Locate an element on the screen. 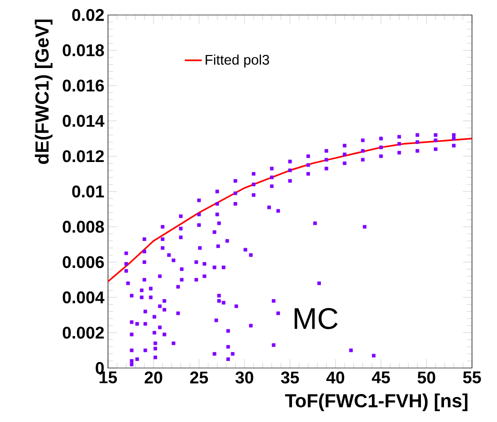 This screenshot has width=497, height=422. y-tick-label: 0.014 is located at coordinates (83, 120).